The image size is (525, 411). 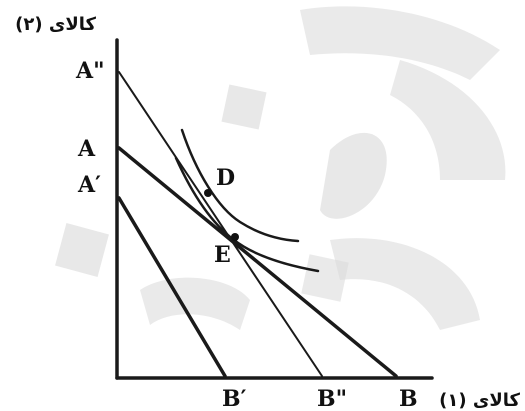 I want to click on point-e-label: E, so click(x=222, y=255).